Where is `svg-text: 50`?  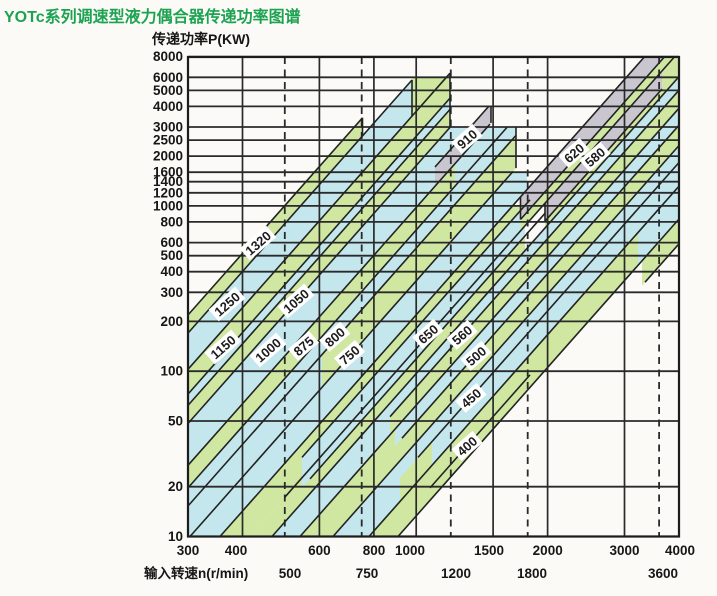 svg-text: 50 is located at coordinates (175, 421).